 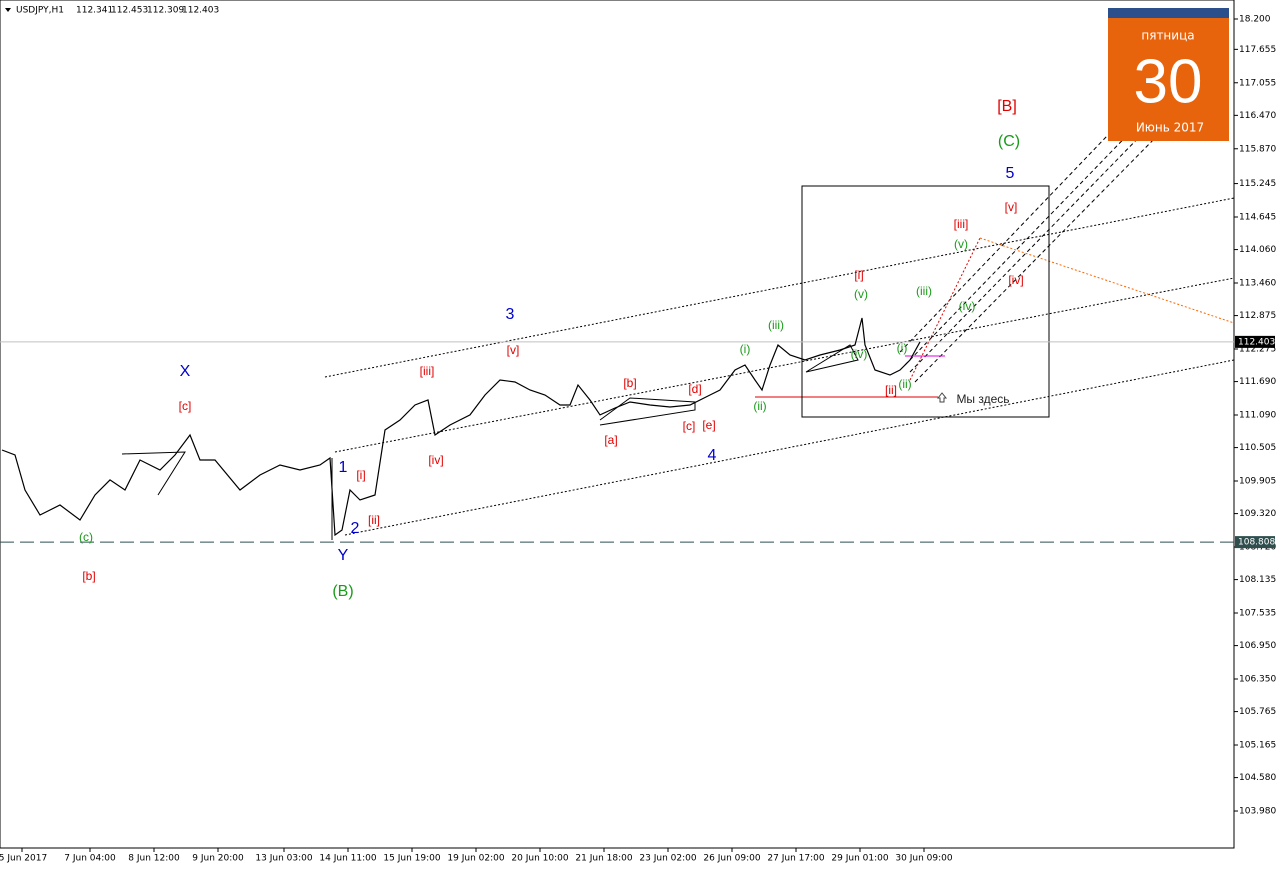 What do you see at coordinates (859, 859) in the screenshot?
I see `x-tick-label: 29 Jun 01:00` at bounding box center [859, 859].